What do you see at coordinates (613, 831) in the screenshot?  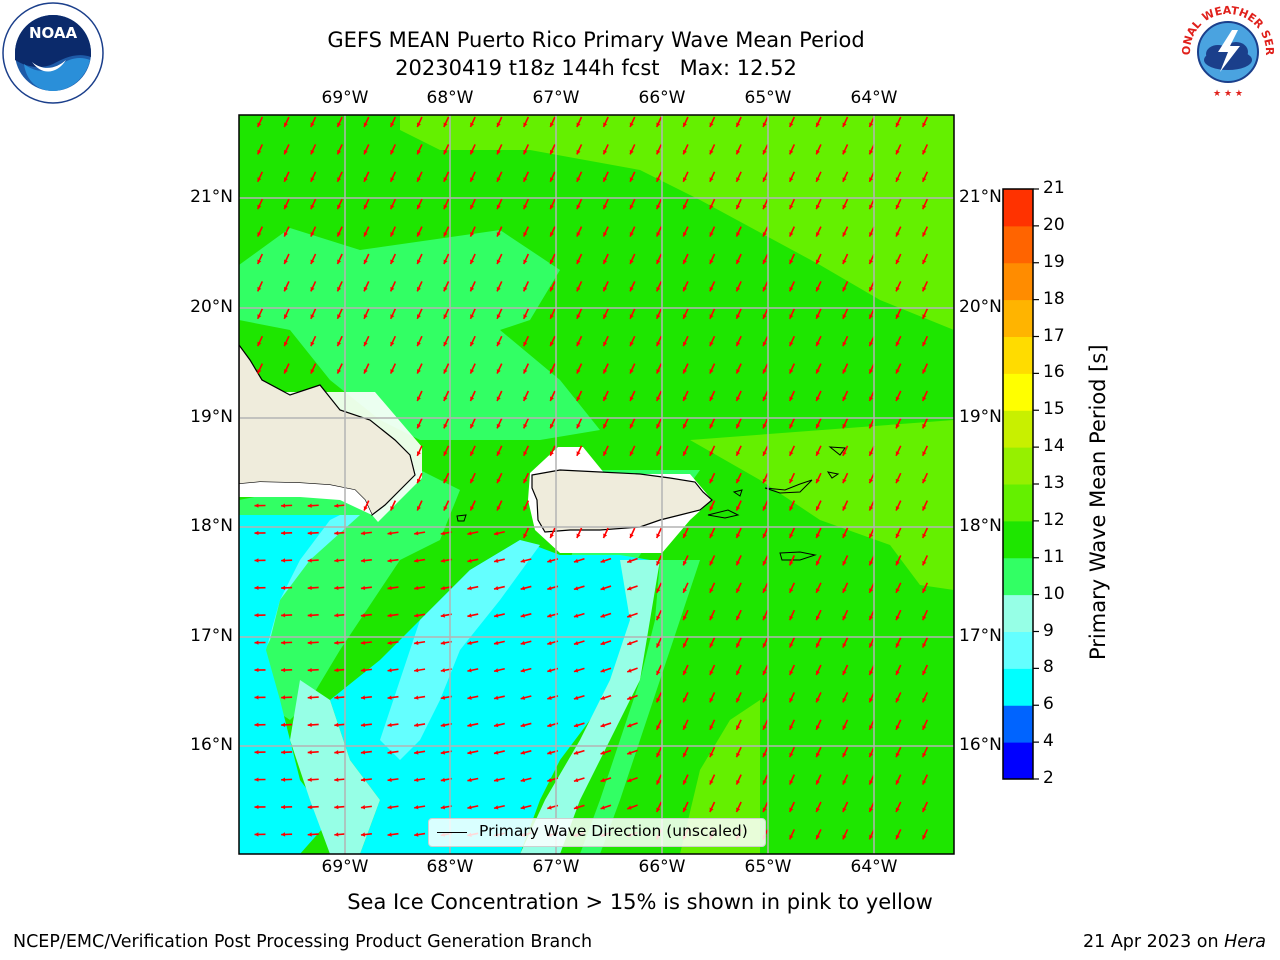 I see `legend-label: Primary Wave Direction (unscaled)` at bounding box center [613, 831].